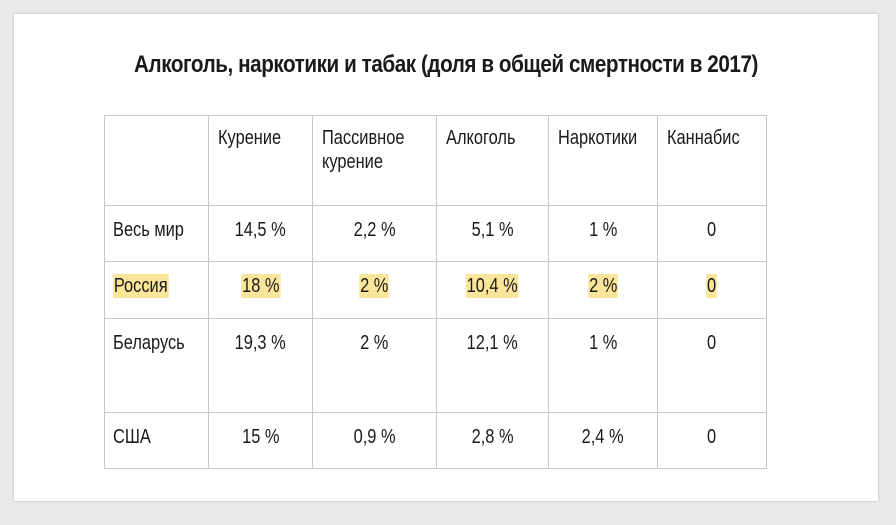 The image size is (896, 525). I want to click on cell-value: 2,4 %, so click(603, 440).